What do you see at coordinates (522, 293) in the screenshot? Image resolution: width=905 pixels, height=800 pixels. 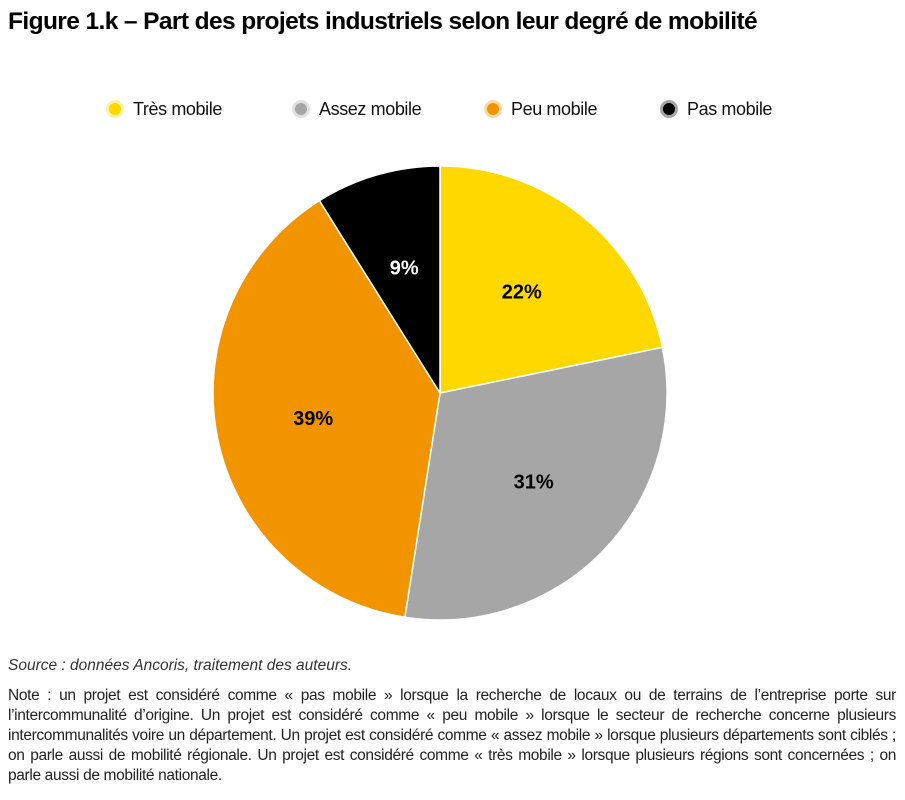 I see `slice-label-tres-mobile: 22%` at bounding box center [522, 293].